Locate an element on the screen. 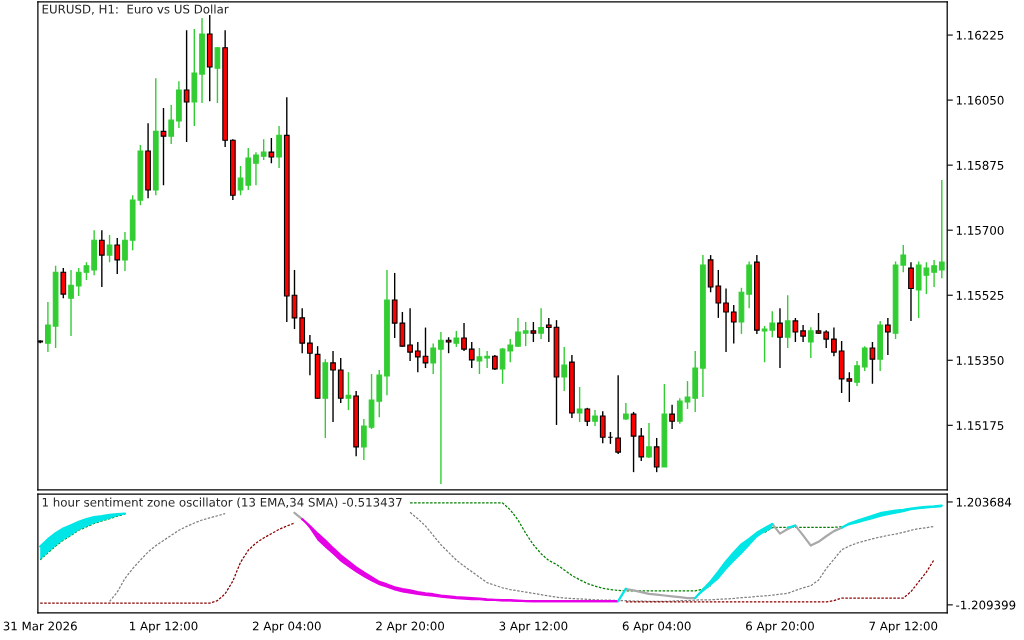 The height and width of the screenshot is (640, 1024). y-tick-label: 1.16050 is located at coordinates (980, 100).